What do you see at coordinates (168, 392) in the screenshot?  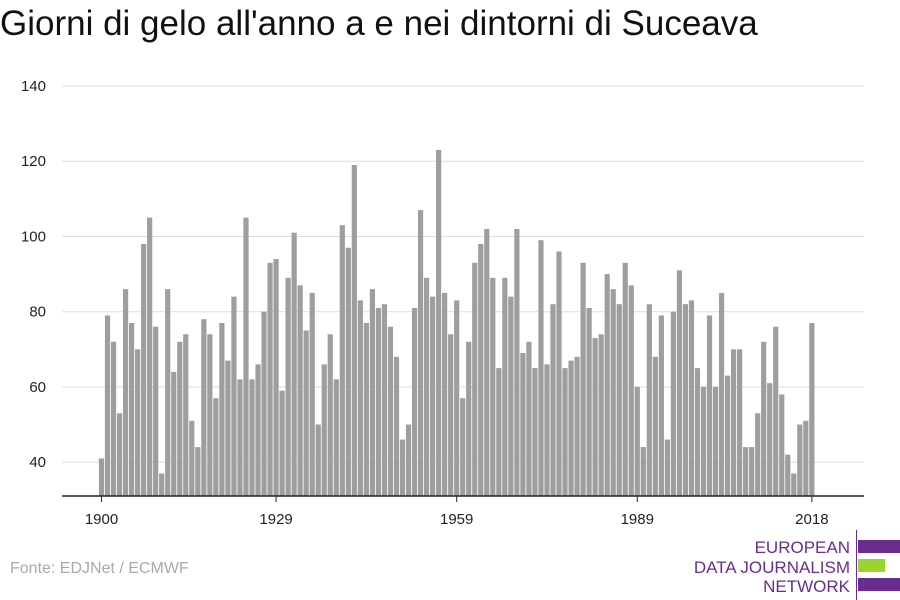 I see `bar-1911` at bounding box center [168, 392].